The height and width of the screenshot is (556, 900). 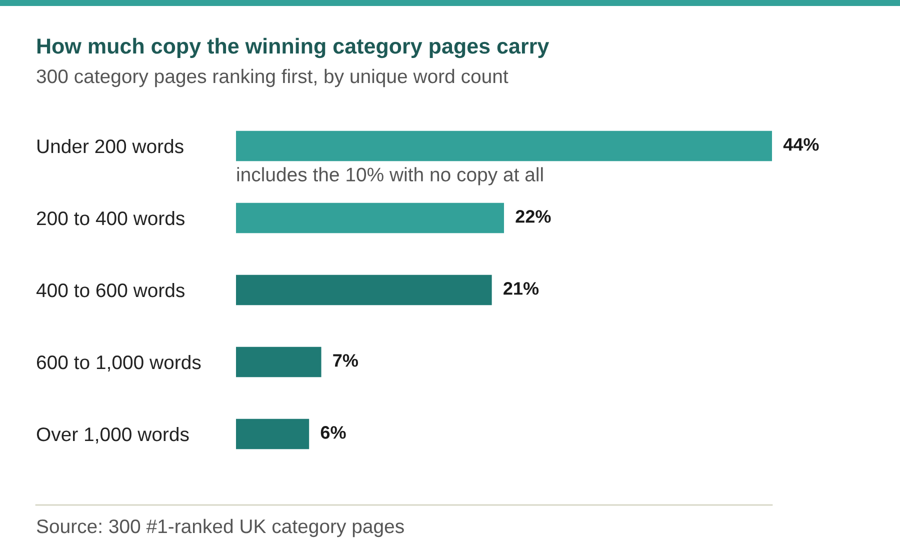 What do you see at coordinates (110, 218) in the screenshot?
I see `y-tick-label: 200 to 400 words` at bounding box center [110, 218].